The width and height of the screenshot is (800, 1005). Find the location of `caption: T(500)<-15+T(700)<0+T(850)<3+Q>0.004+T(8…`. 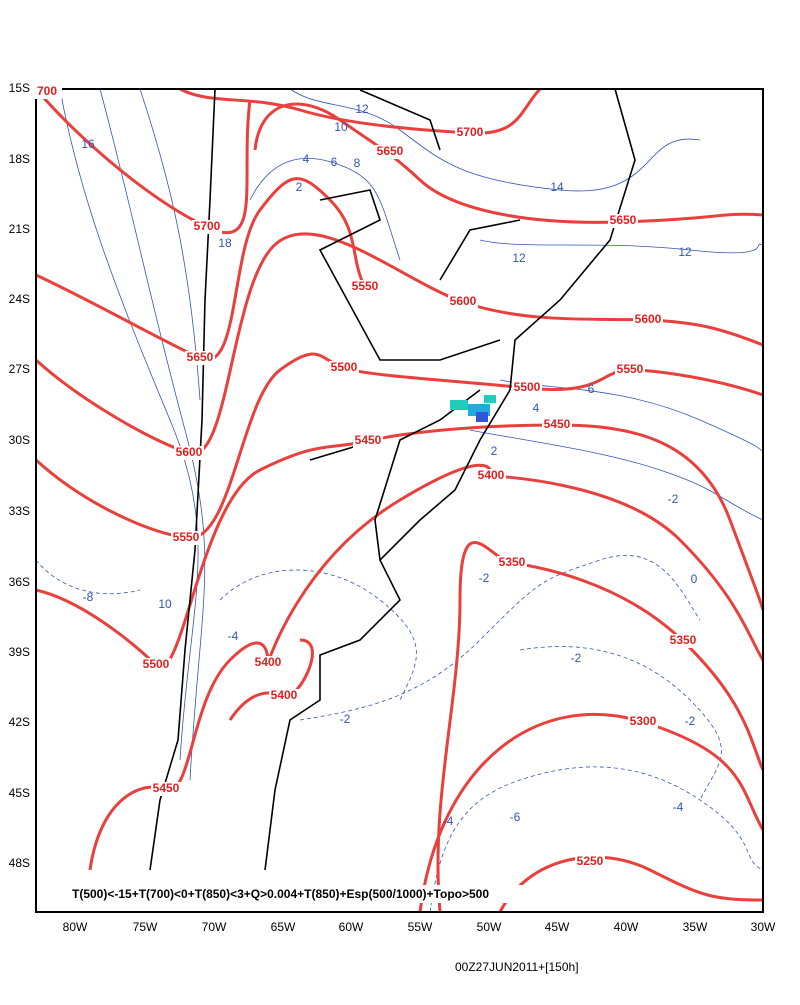

caption: T(500)<-15+T(700)<0+T(850)<3+Q>0.004+T(8… is located at coordinates (280, 894).